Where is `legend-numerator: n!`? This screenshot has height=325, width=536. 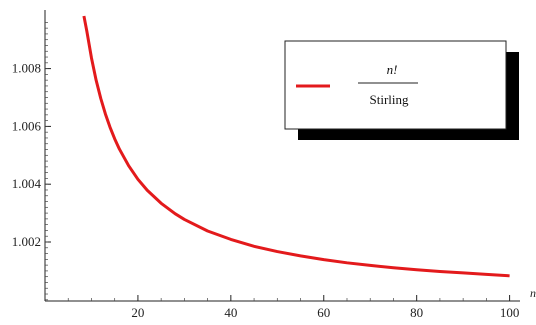 legend-numerator: n! is located at coordinates (392, 69).